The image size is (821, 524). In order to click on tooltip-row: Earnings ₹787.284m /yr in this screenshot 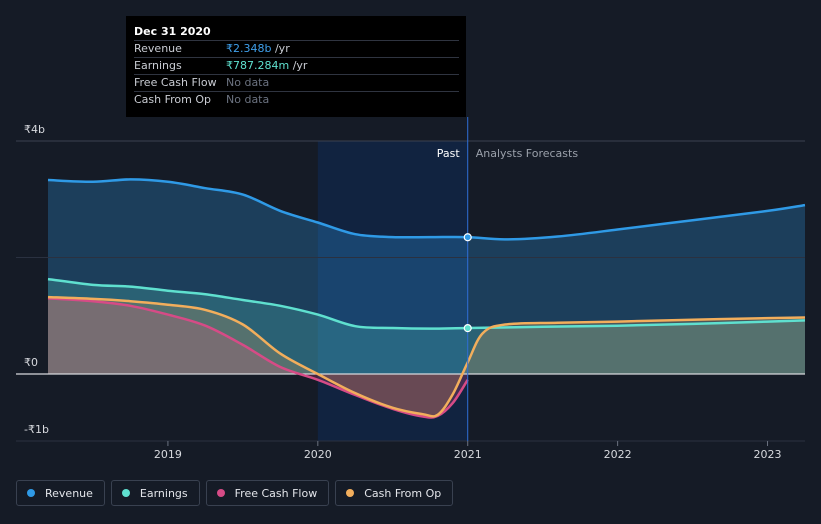, I will do `click(296, 65)`.